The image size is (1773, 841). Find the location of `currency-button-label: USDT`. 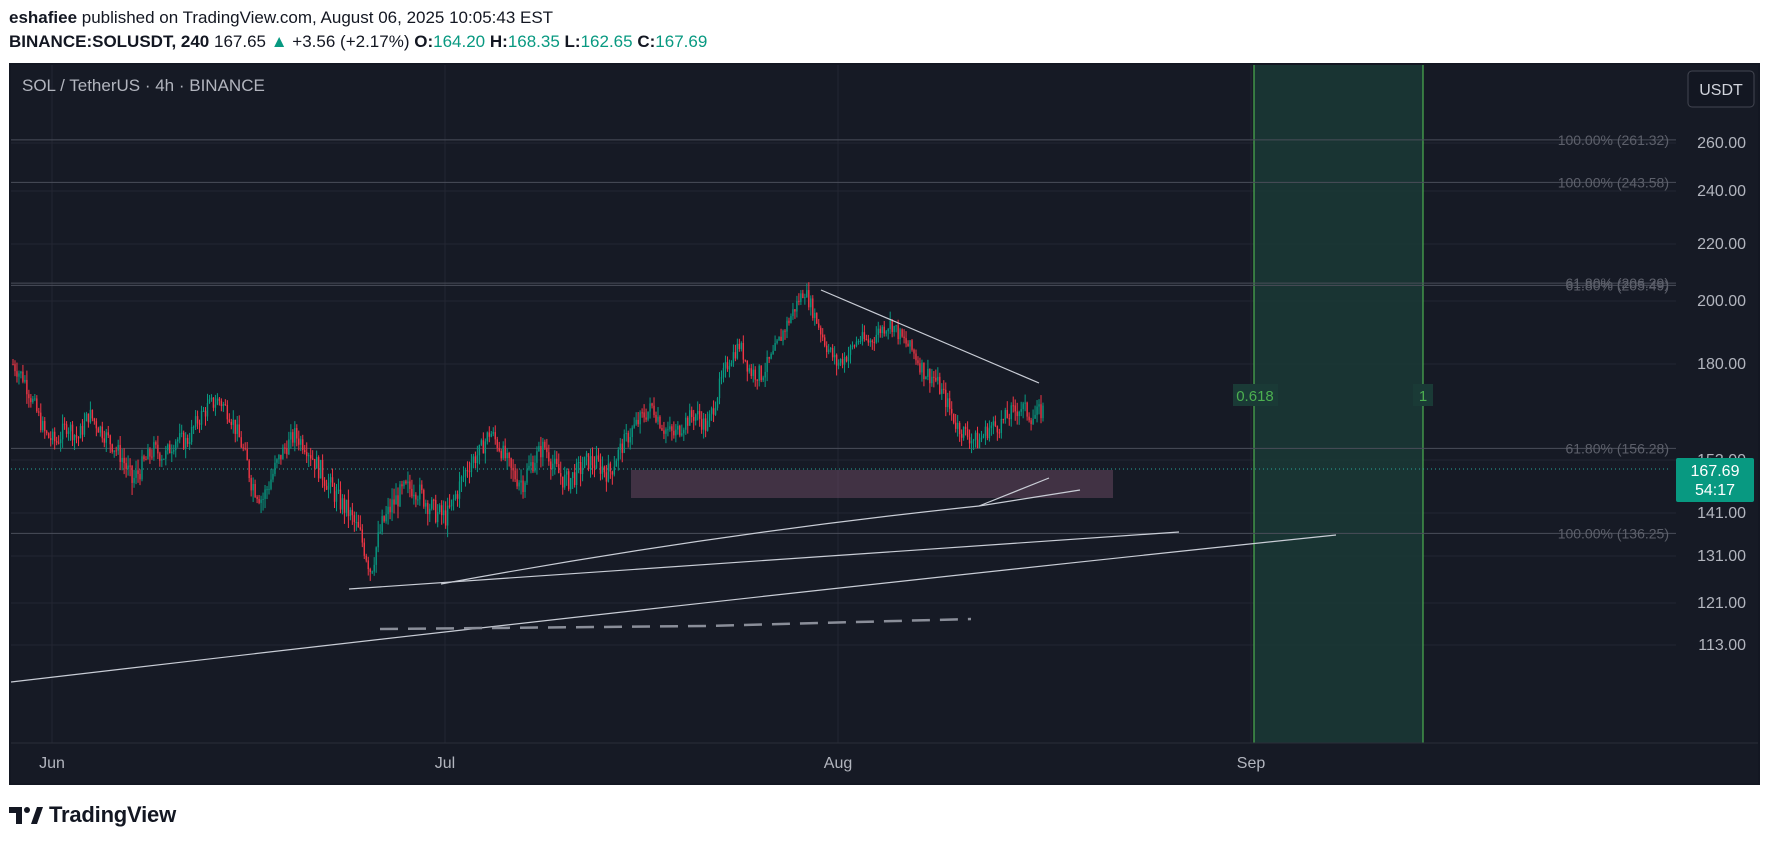

currency-button-label: USDT is located at coordinates (1721, 90).